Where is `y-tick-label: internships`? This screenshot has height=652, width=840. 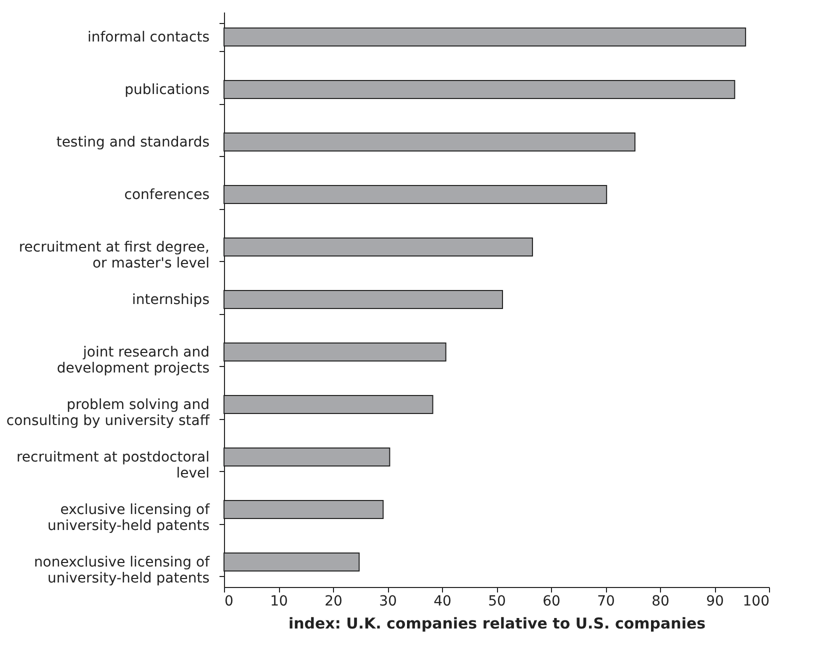 y-tick-label: internships is located at coordinates (171, 300).